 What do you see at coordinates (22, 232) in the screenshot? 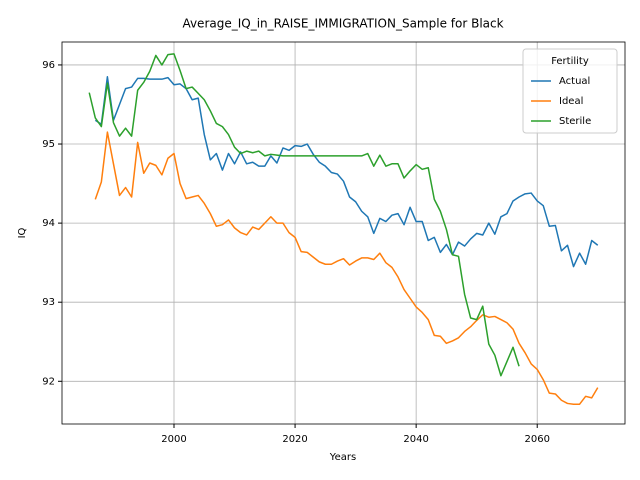
I see `y-axis-label: IQ` at bounding box center [22, 232].